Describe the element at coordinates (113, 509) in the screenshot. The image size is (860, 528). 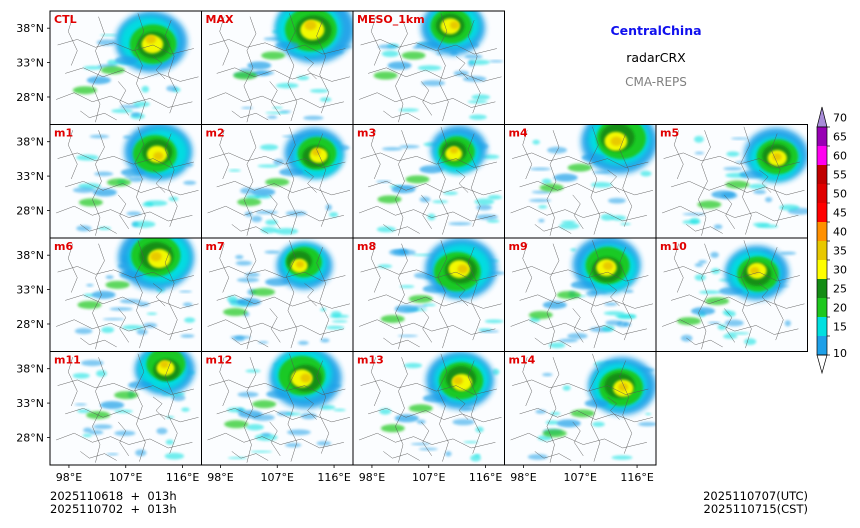
I see `init-time-line2: 2025110702 + 013h` at that location.